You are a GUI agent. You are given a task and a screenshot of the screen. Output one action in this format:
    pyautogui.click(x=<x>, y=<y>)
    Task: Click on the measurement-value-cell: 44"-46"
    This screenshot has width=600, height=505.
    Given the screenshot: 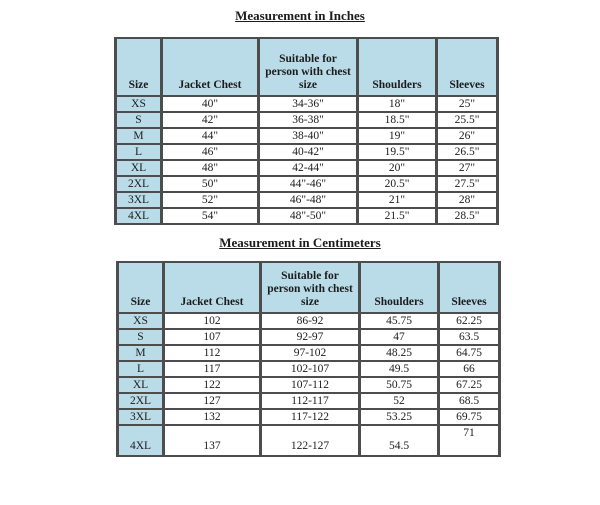 What is the action you would take?
    pyautogui.click(x=308, y=184)
    